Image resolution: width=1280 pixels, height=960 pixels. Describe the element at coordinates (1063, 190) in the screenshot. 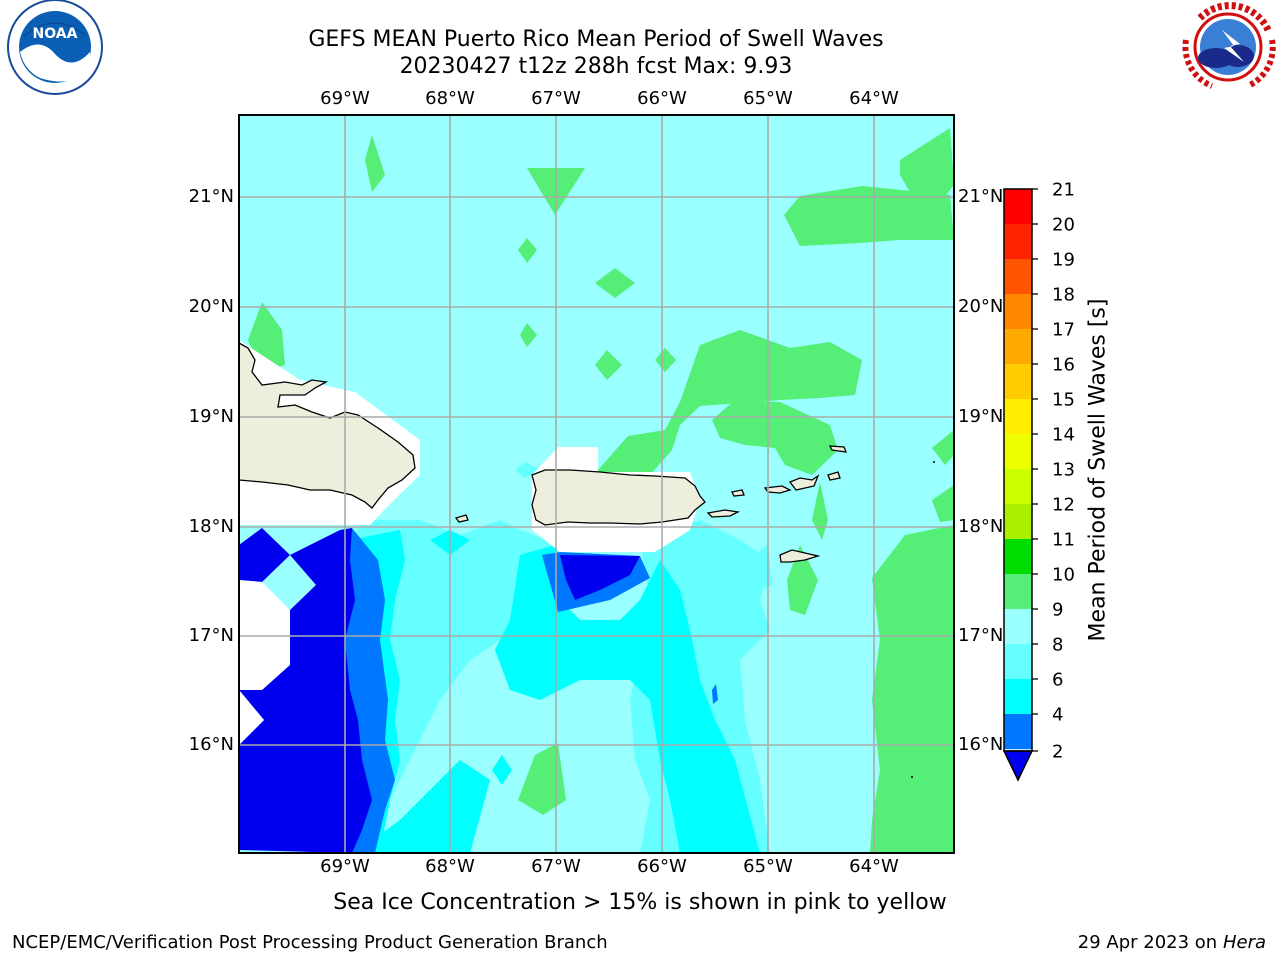

I see `colorbar-tick: 21` at that location.